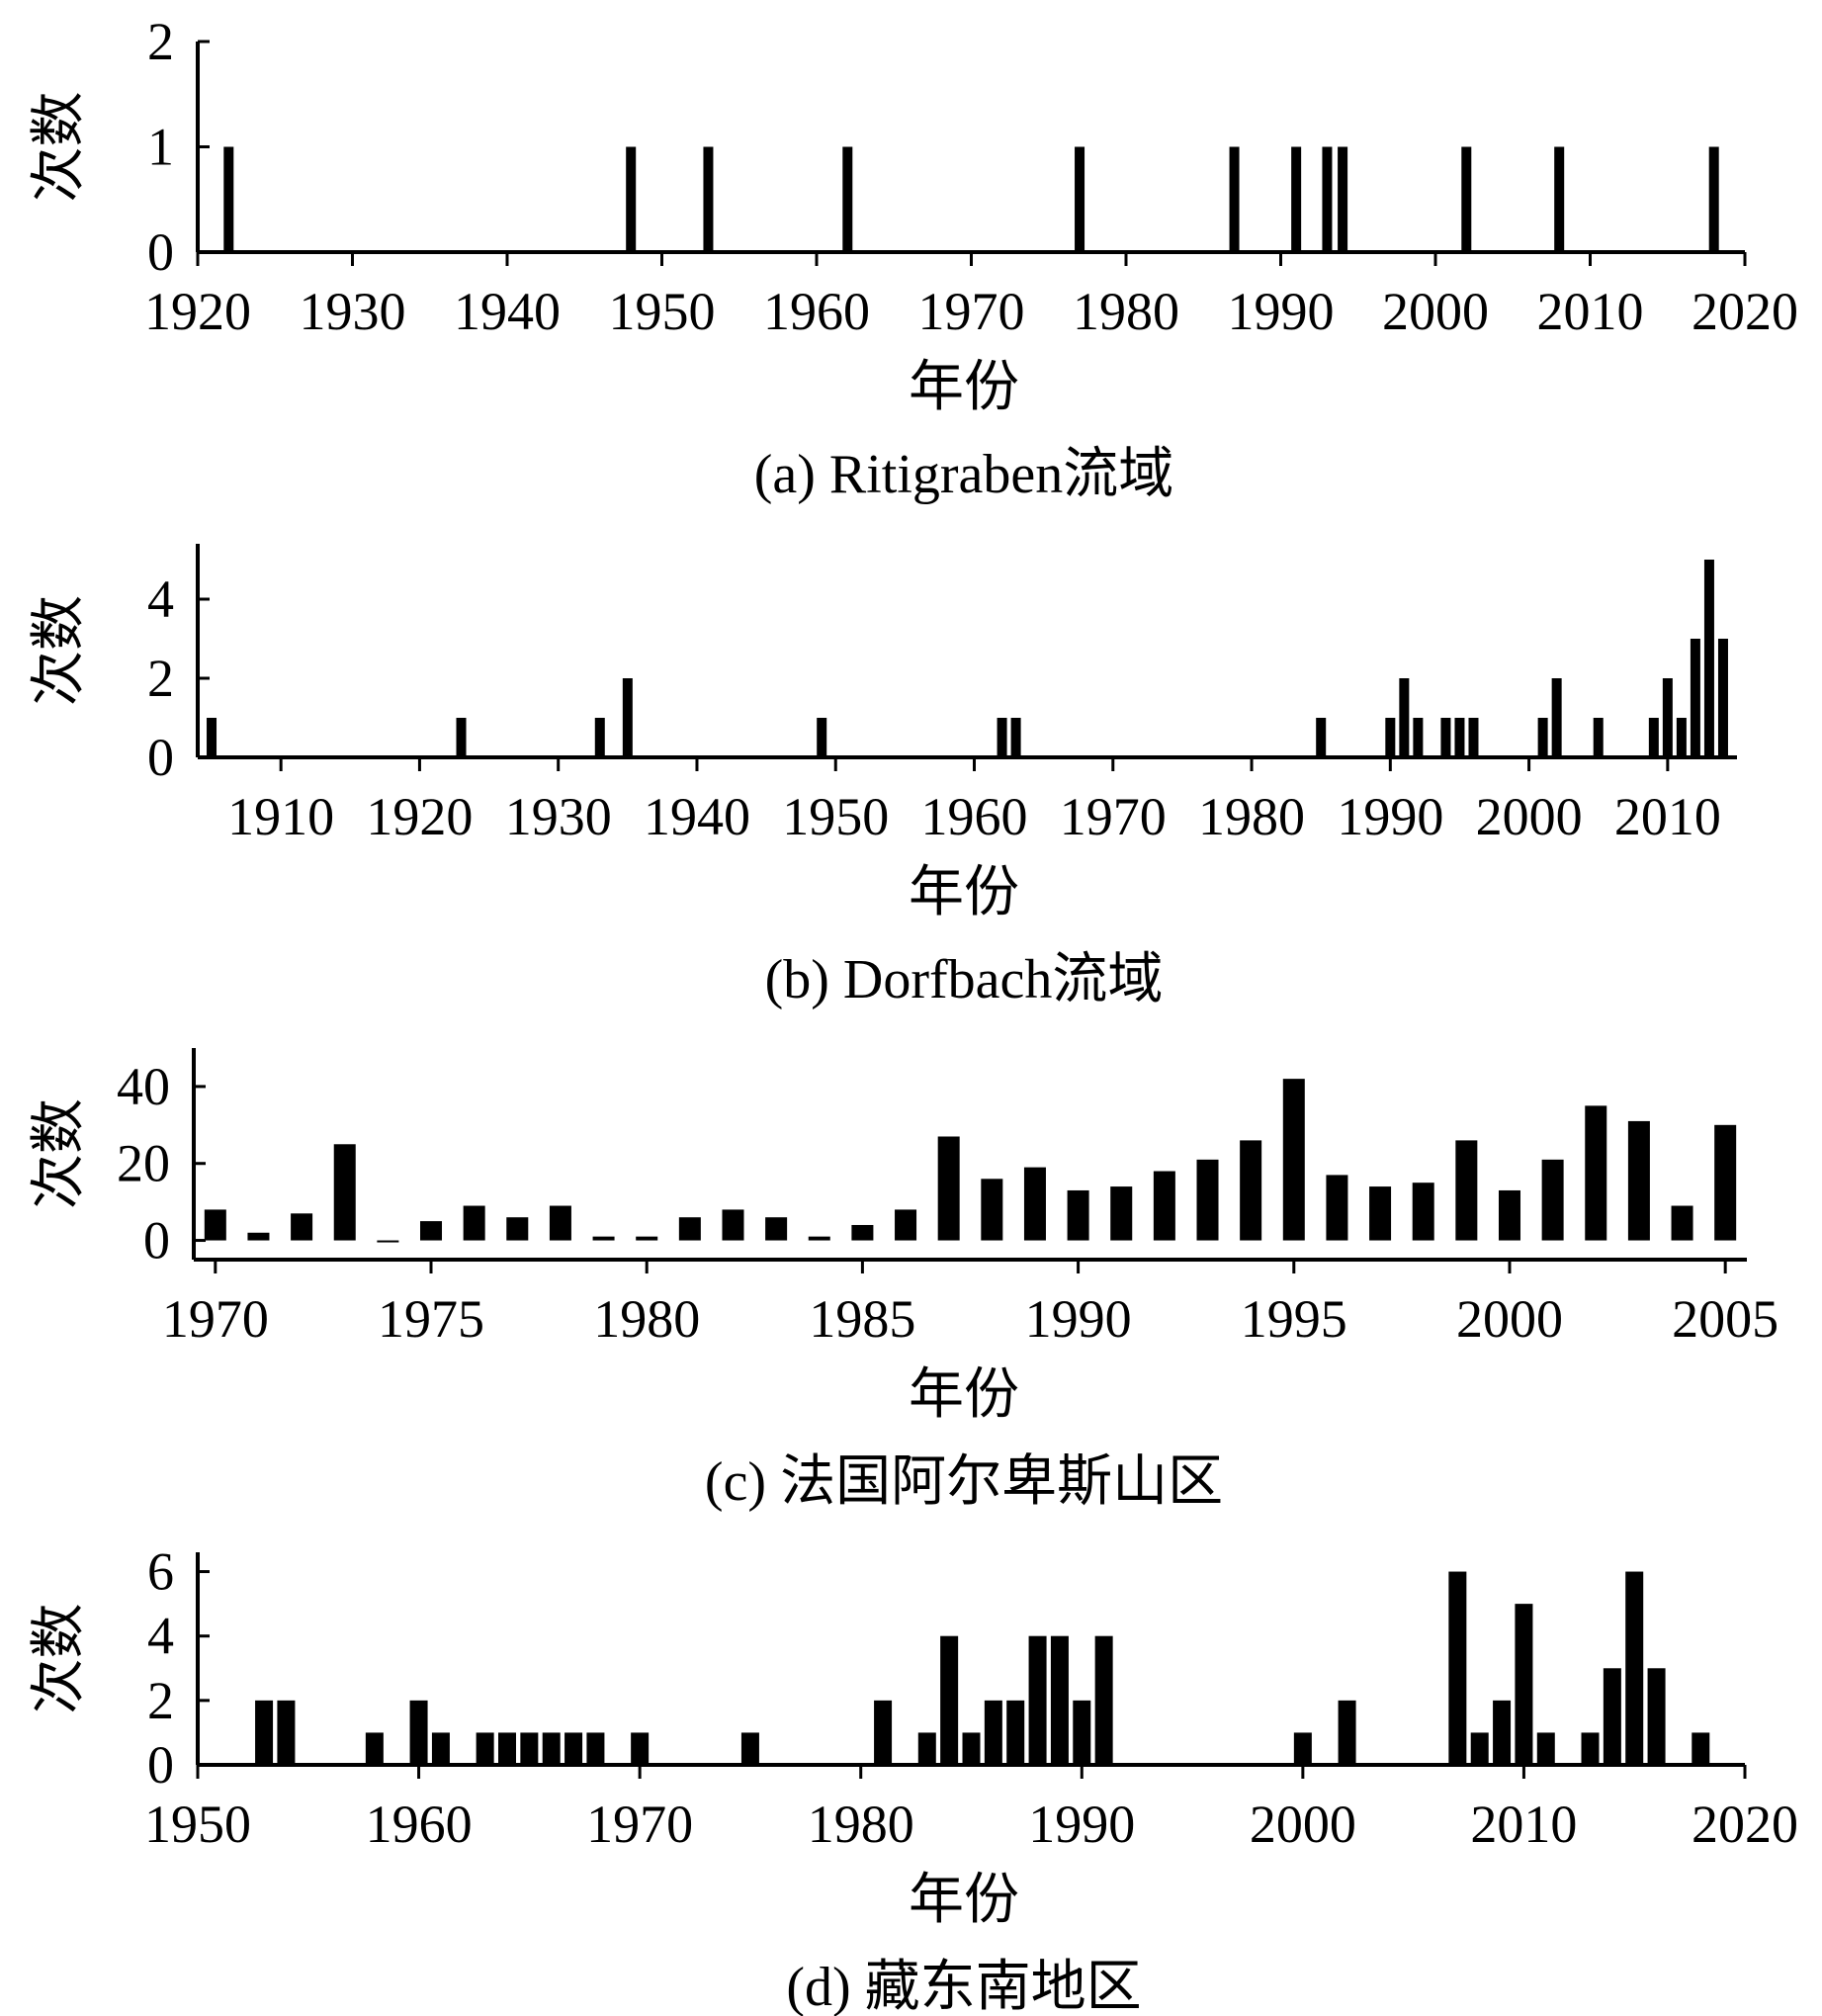  I want to click on bar-1993, so click(1207, 1200).